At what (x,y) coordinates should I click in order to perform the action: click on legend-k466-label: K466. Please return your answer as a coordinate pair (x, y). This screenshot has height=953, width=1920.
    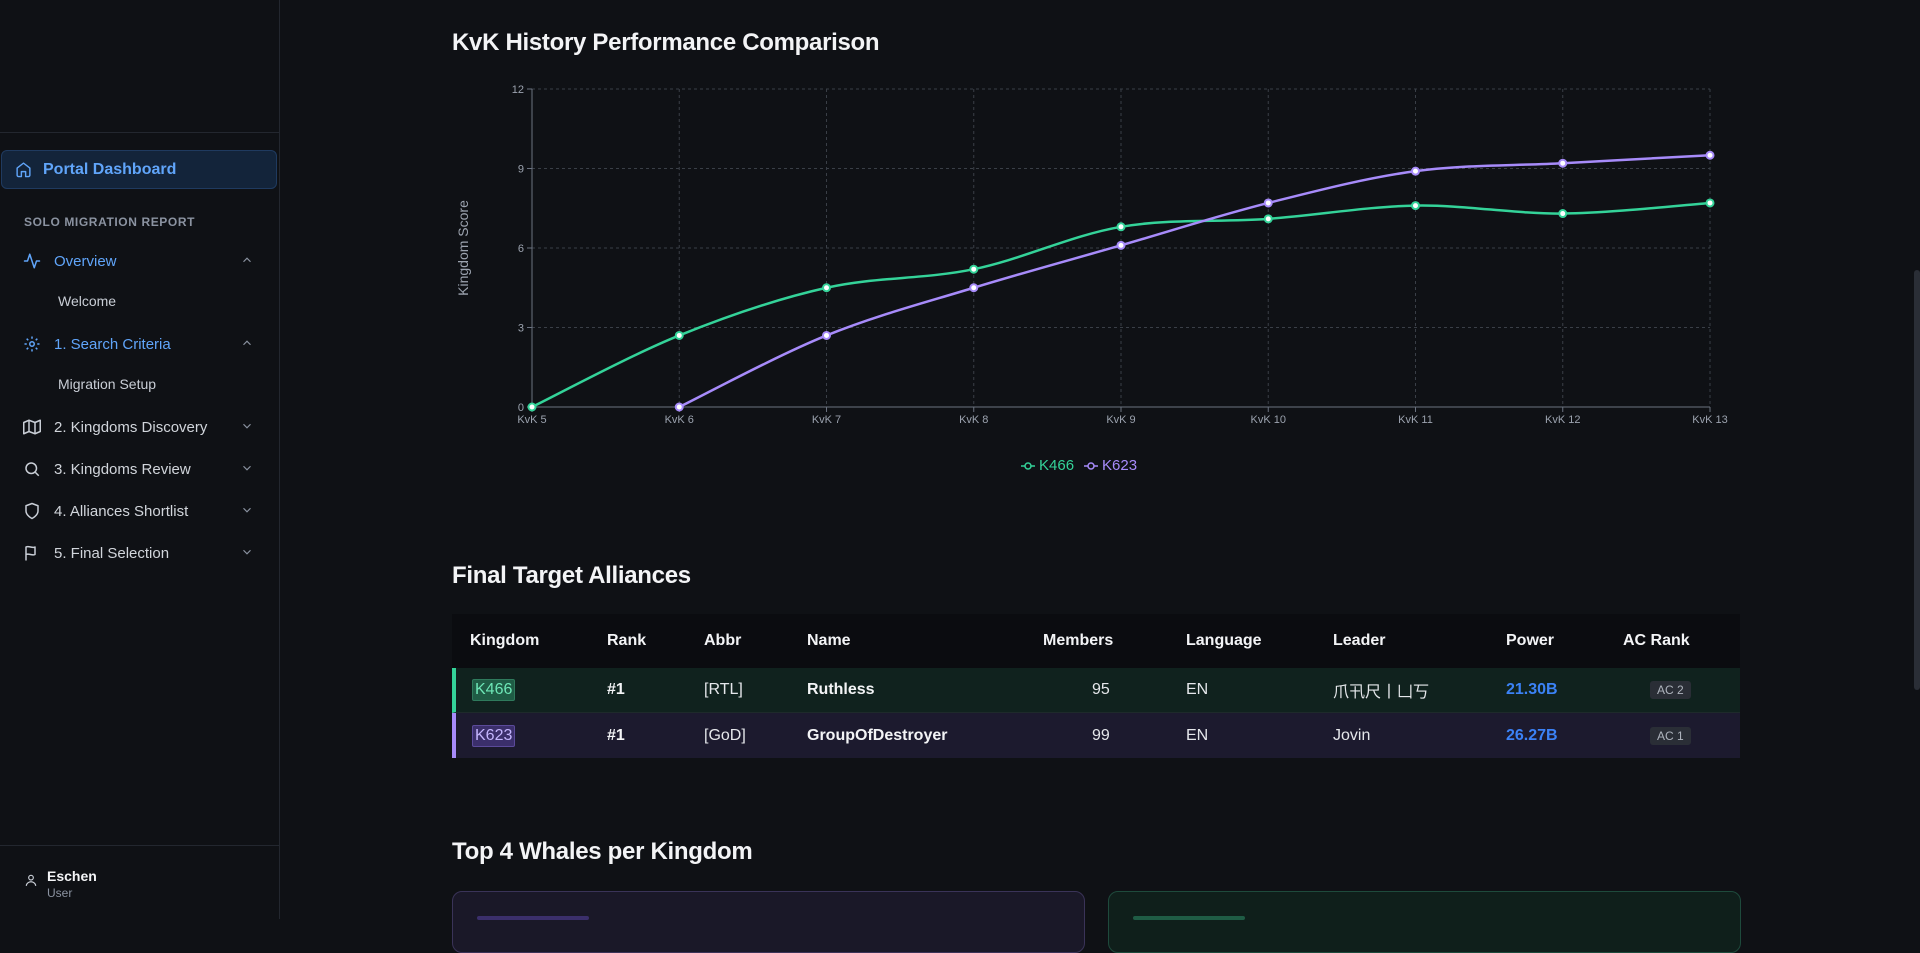
    Looking at the image, I should click on (1057, 465).